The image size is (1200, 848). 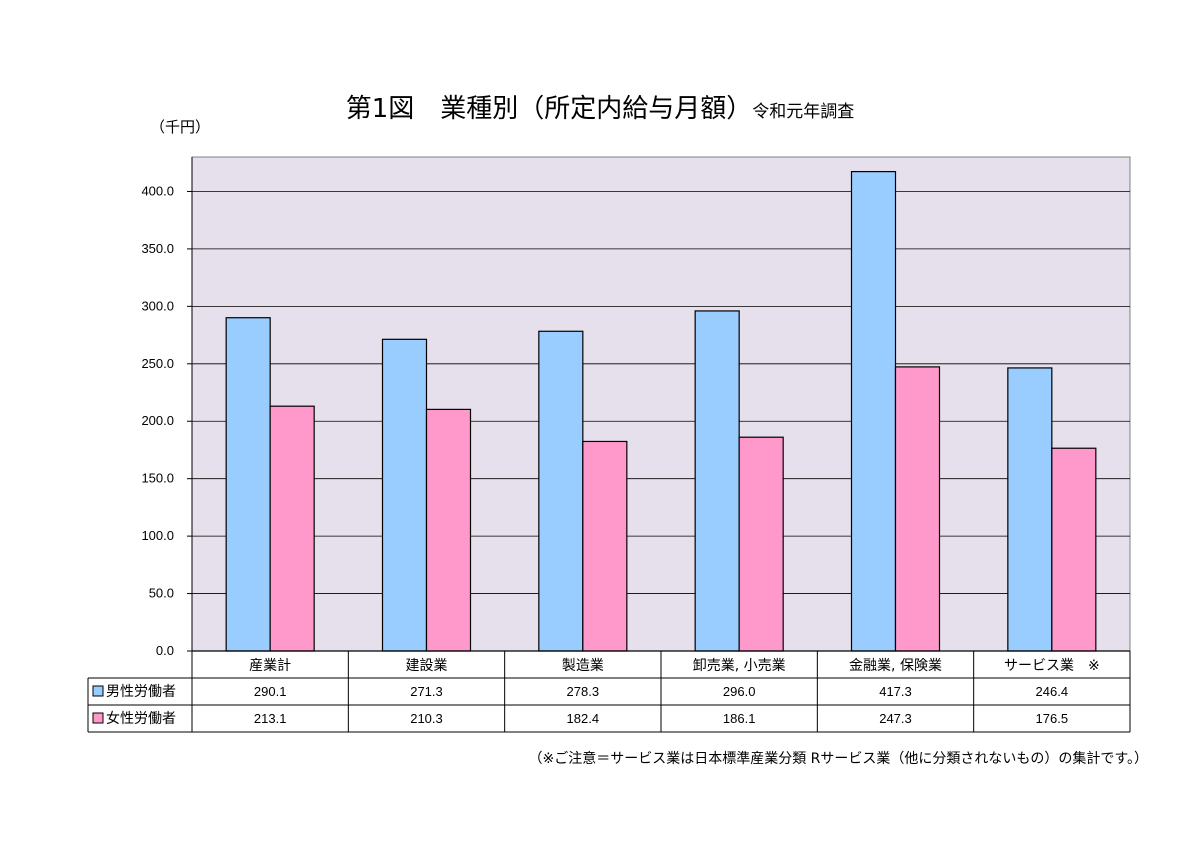 What do you see at coordinates (895, 691) in the screenshot?
I see `data-label: 417.3` at bounding box center [895, 691].